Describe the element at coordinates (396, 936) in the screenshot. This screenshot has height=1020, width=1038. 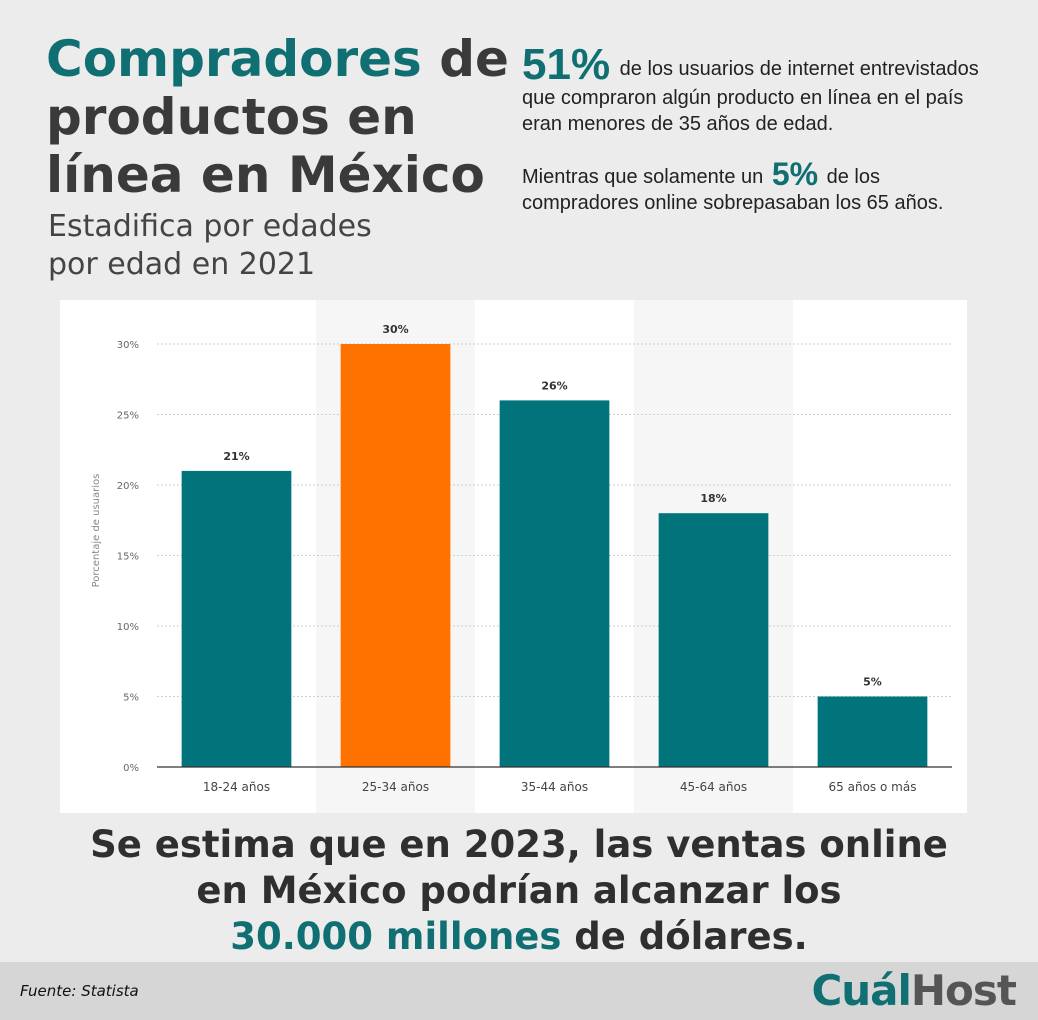
I see `footer-accent: 30.000 millones` at that location.